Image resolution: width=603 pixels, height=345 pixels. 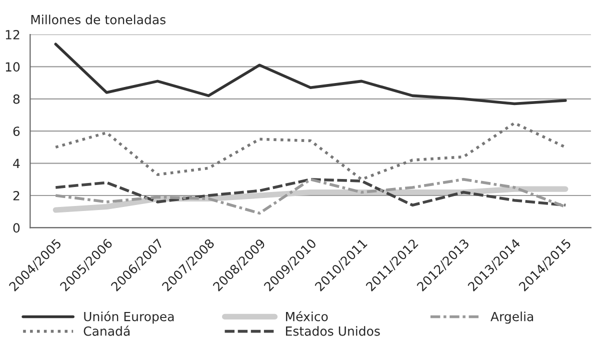 What do you see at coordinates (333, 331) in the screenshot?
I see `legend-label: Estados Unidos` at bounding box center [333, 331].